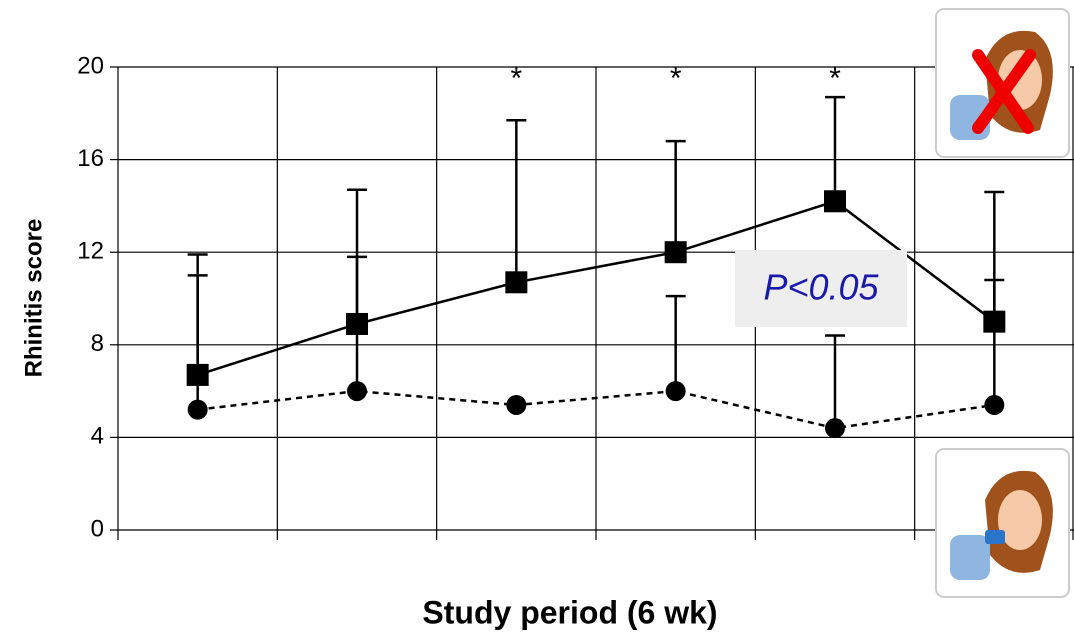  Describe the element at coordinates (596, 409) in the screenshot. I see `series-line` at that location.